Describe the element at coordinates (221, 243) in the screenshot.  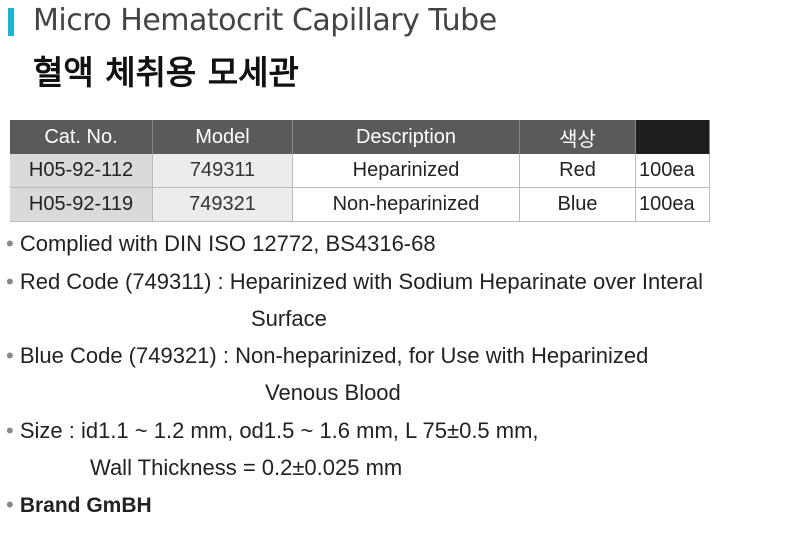
I see `bullet-standard: • Complied with DIN ISO 12772, BS4316-68` at that location.